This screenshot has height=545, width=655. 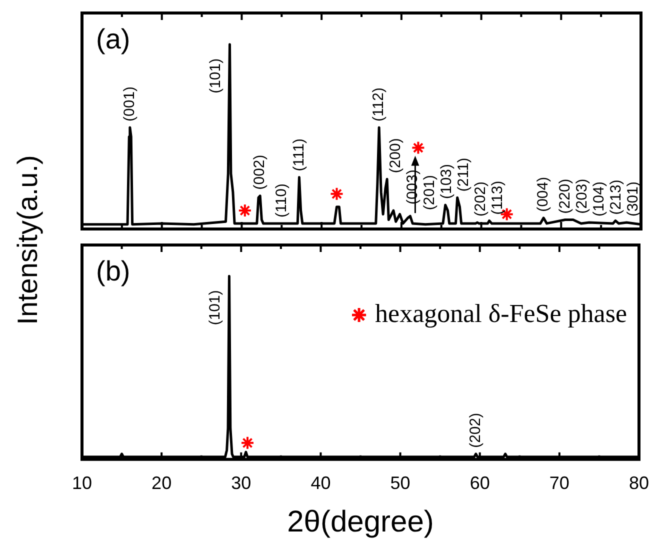 I want to click on annotation: (201), so click(x=429, y=192).